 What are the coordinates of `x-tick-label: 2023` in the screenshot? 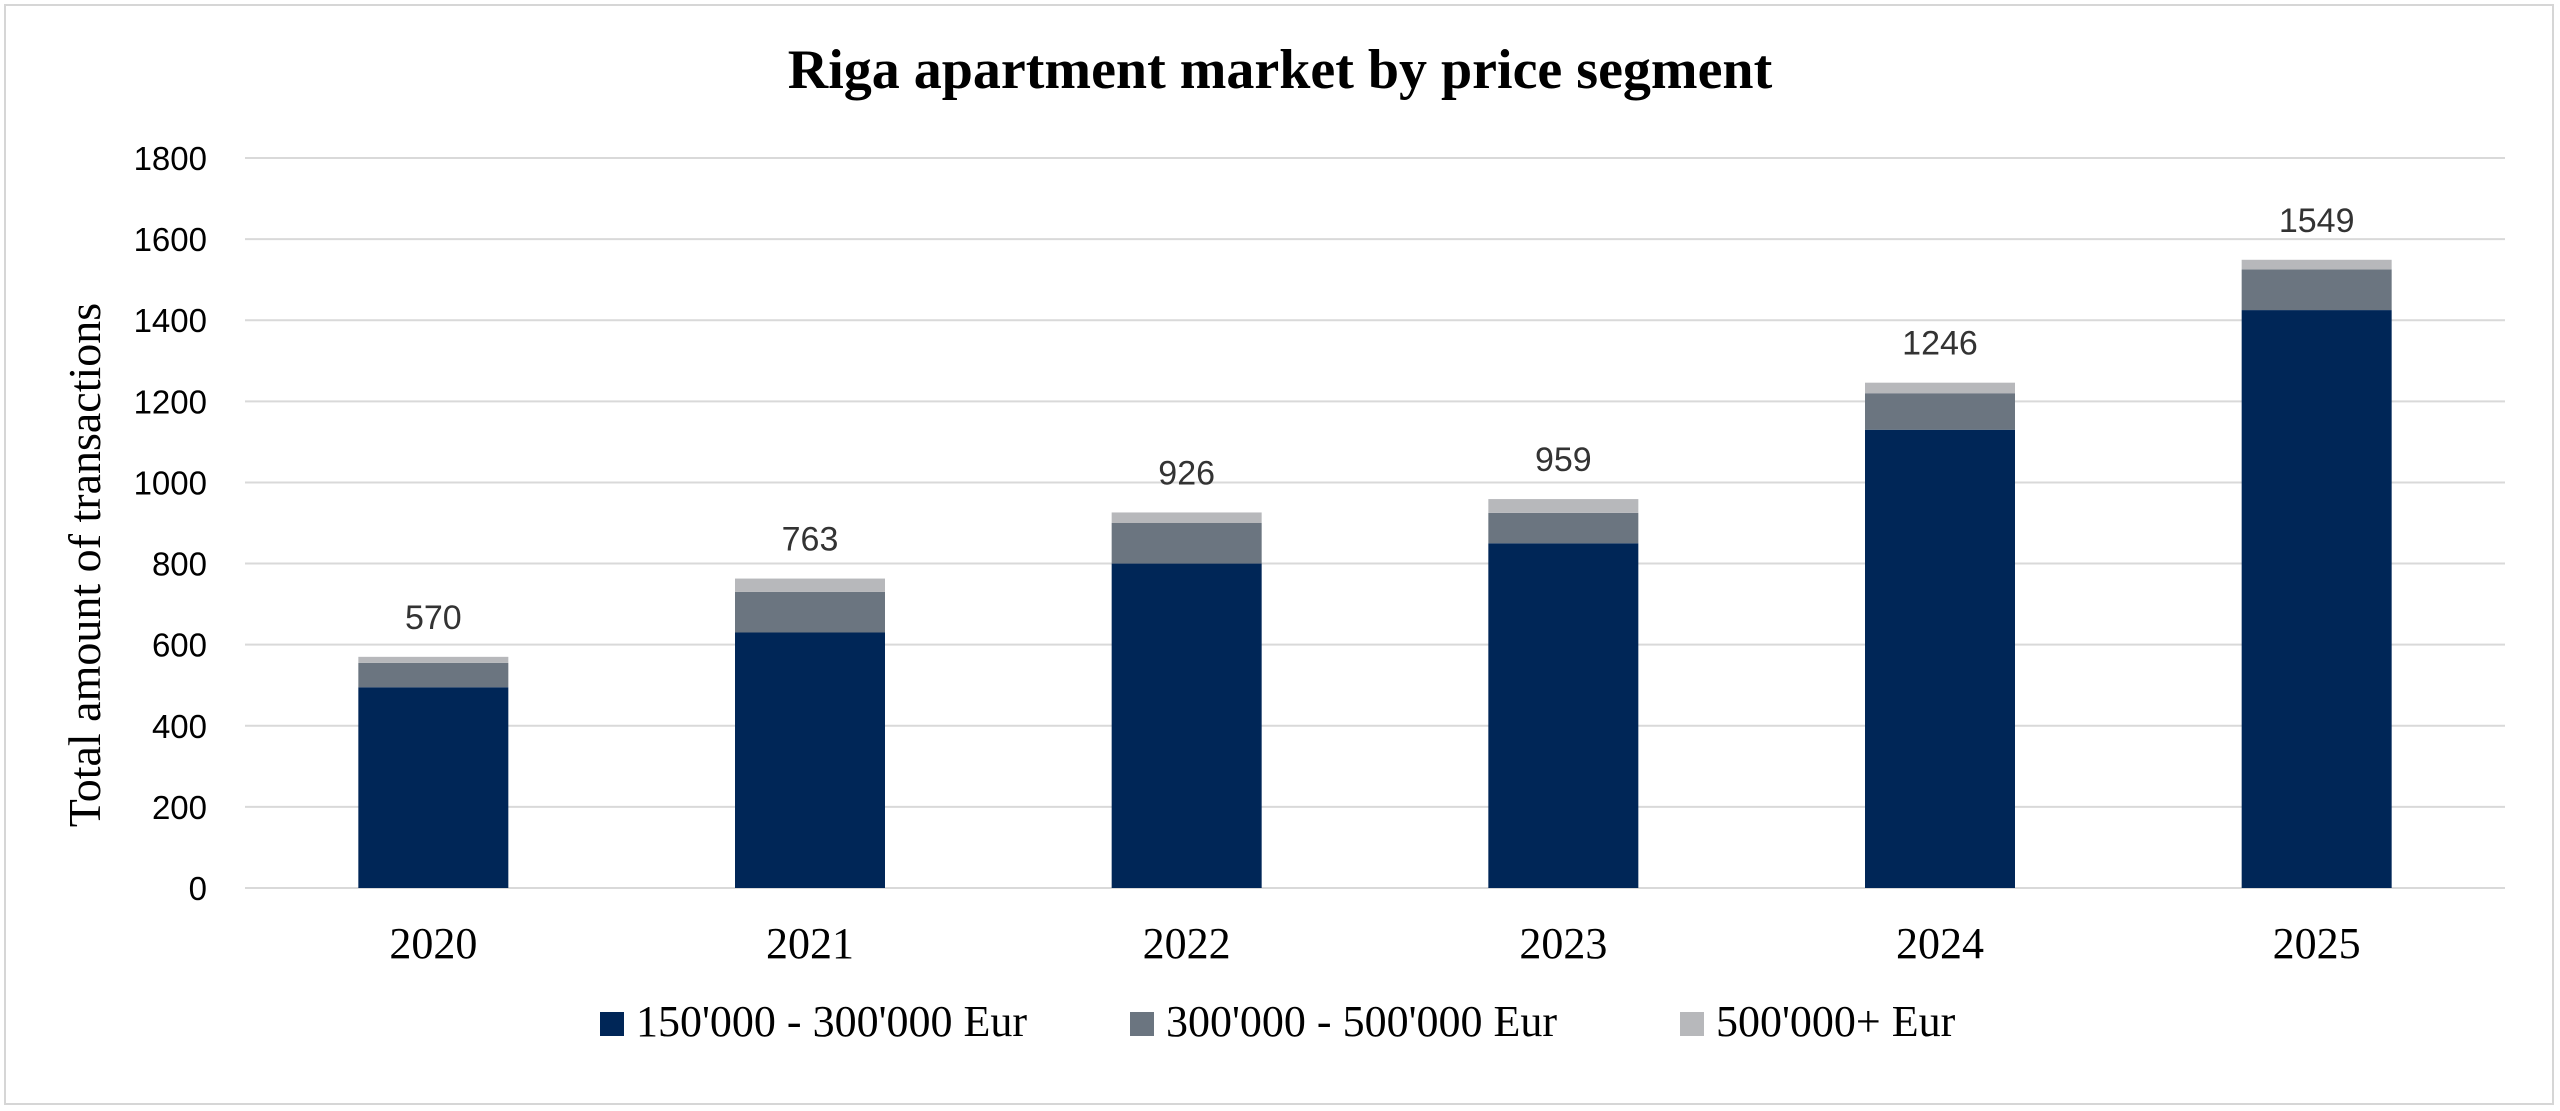 It's located at (1563, 943).